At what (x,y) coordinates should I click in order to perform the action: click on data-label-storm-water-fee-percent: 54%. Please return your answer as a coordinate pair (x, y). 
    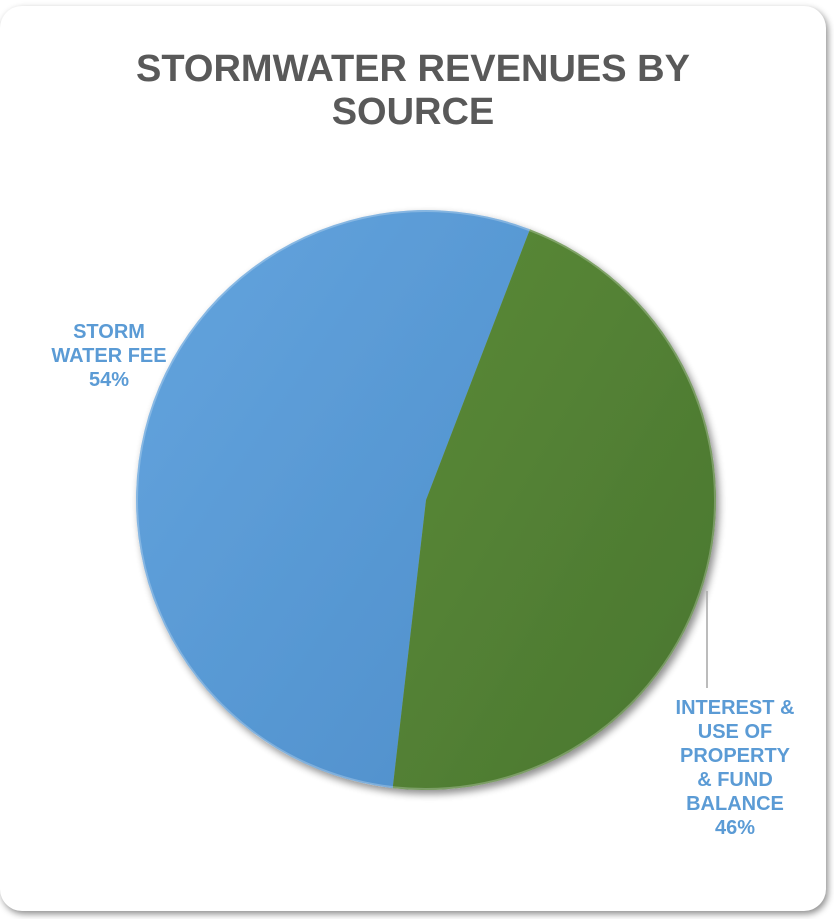
    Looking at the image, I should click on (109, 380).